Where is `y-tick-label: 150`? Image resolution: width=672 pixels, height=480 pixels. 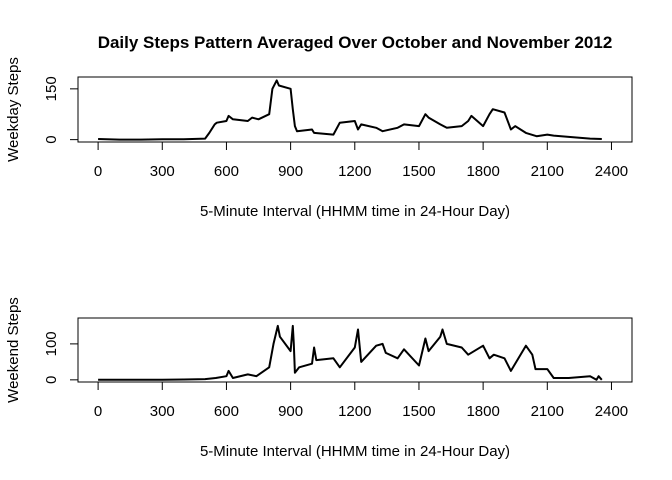 y-tick-label: 150 is located at coordinates (51, 88).